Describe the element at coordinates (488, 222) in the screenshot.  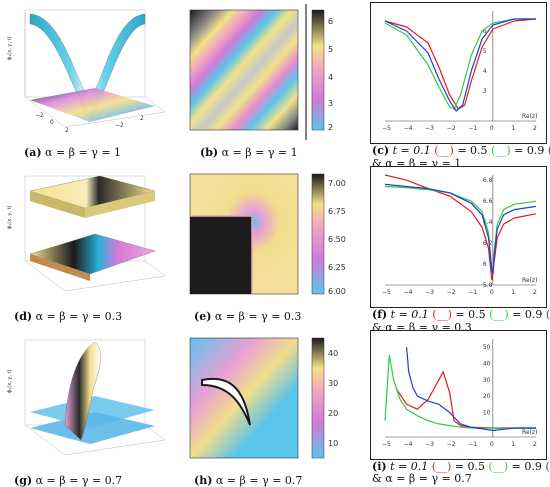
I see `y-tick-label: 6.4` at that location.